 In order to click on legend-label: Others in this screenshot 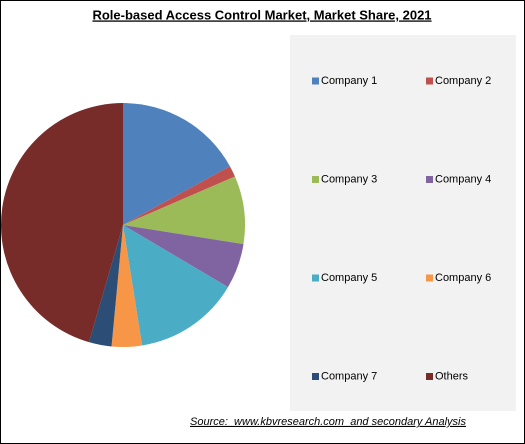, I will do `click(452, 376)`.